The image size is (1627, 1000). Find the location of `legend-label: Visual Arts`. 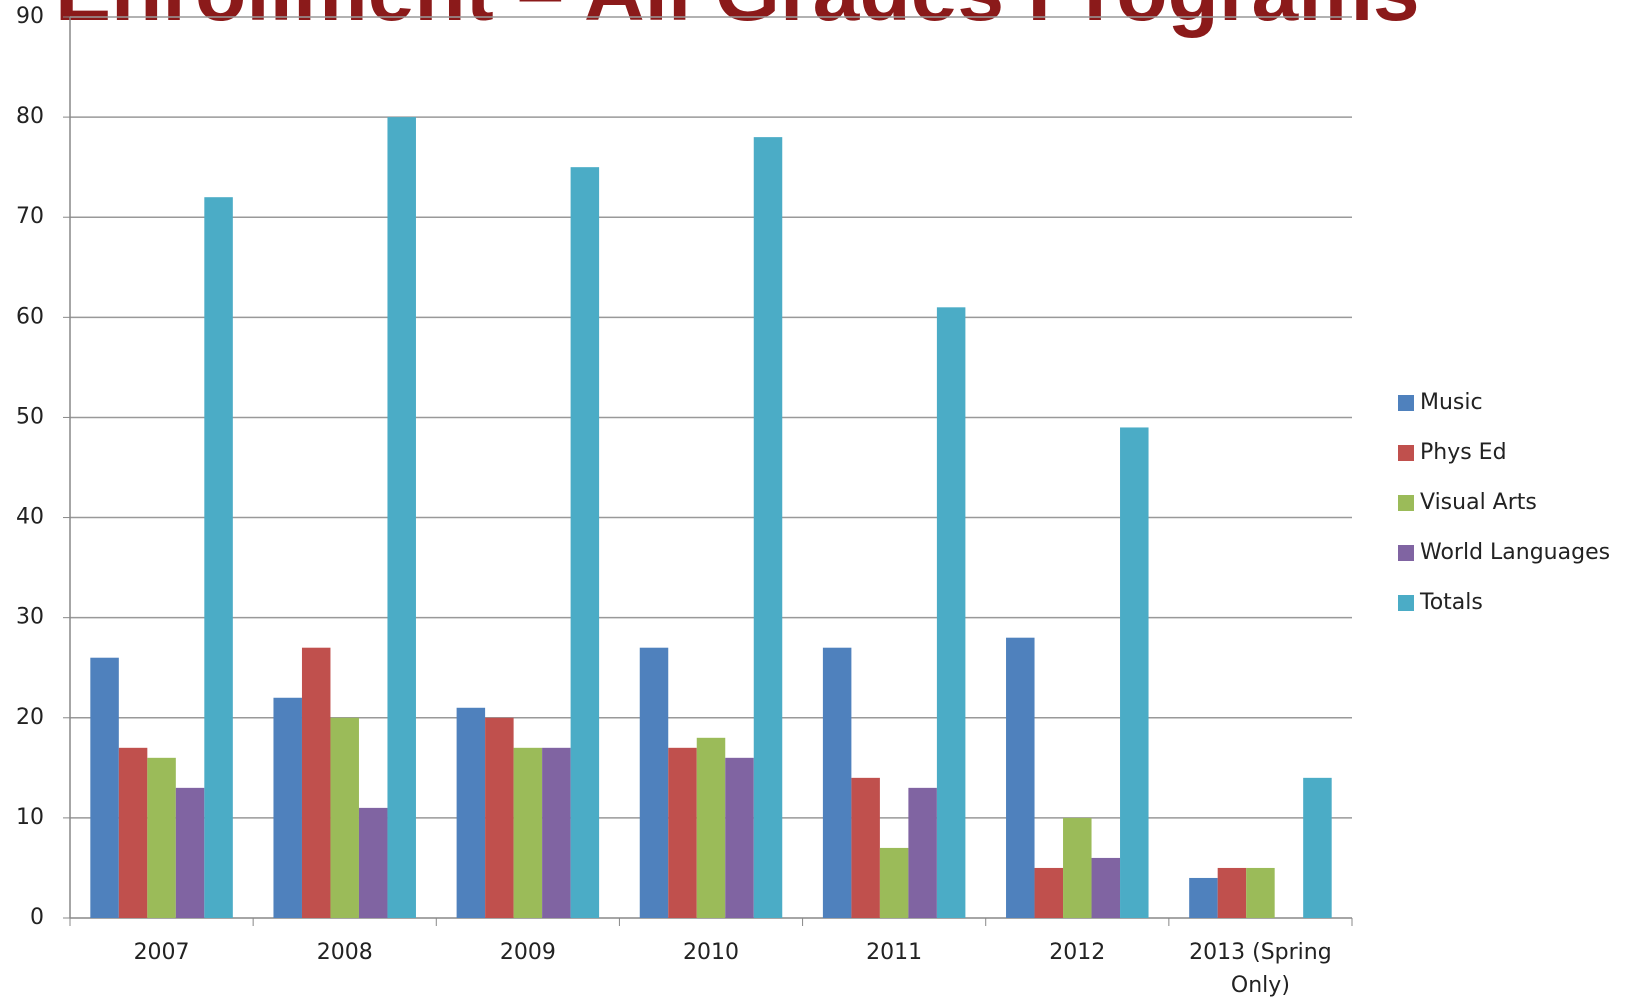

legend-label: Visual Arts is located at coordinates (1478, 502).